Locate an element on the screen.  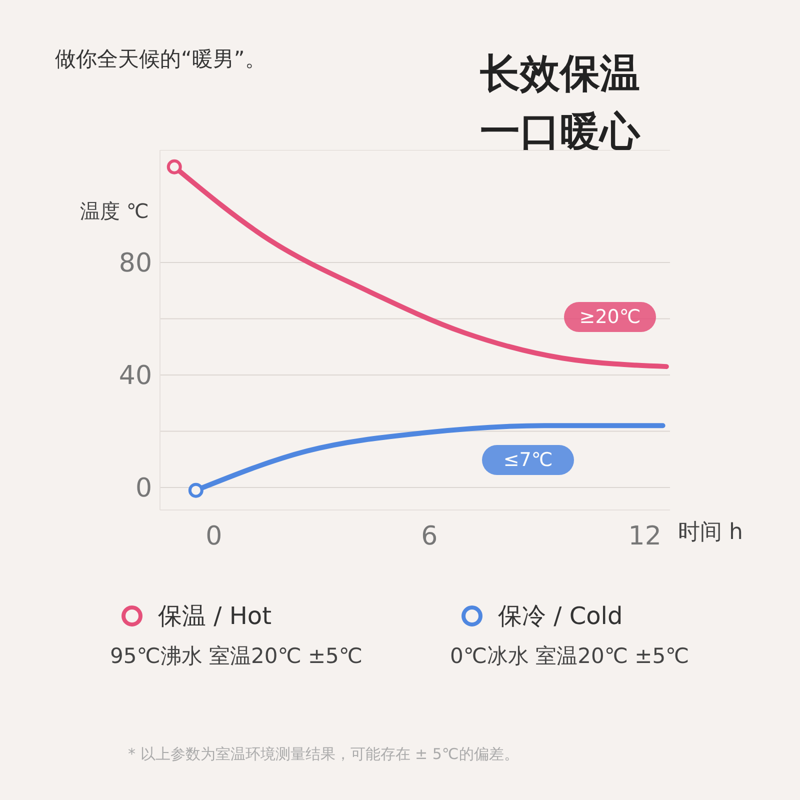
x-tick-label: 0 is located at coordinates (214, 536).